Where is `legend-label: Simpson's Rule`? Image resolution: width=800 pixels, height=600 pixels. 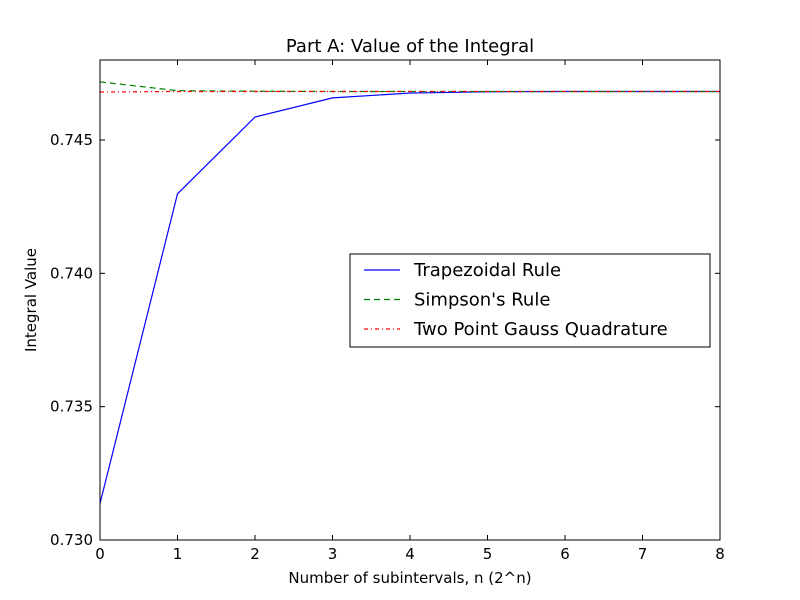 legend-label: Simpson's Rule is located at coordinates (482, 300).